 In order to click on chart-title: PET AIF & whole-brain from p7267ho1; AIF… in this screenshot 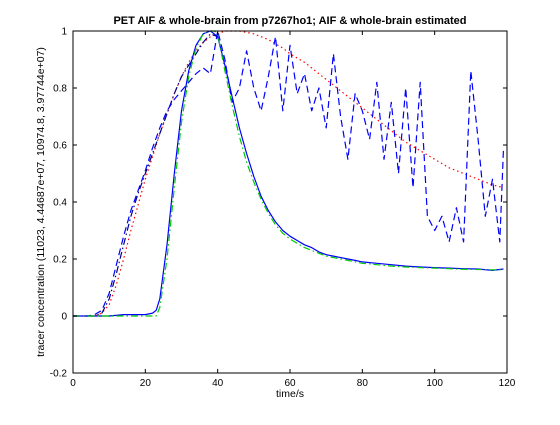, I will do `click(289, 21)`.